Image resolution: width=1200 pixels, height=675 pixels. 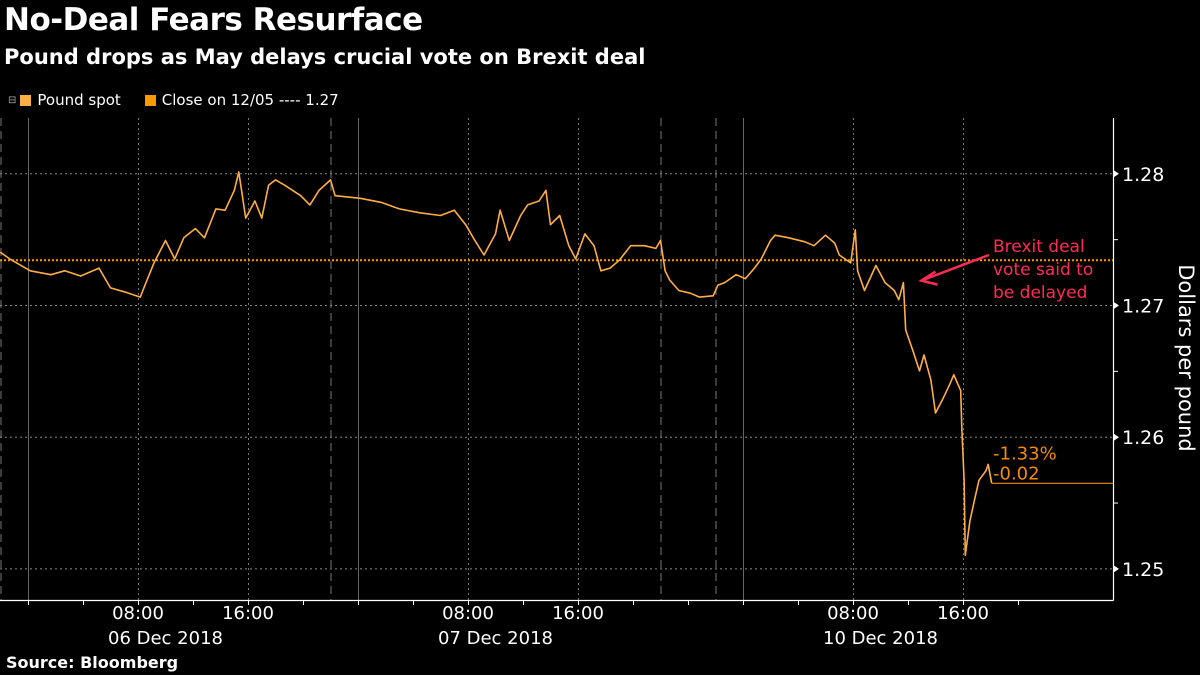 What do you see at coordinates (1016, 473) in the screenshot?
I see `change-absolute-label: -0.02` at bounding box center [1016, 473].